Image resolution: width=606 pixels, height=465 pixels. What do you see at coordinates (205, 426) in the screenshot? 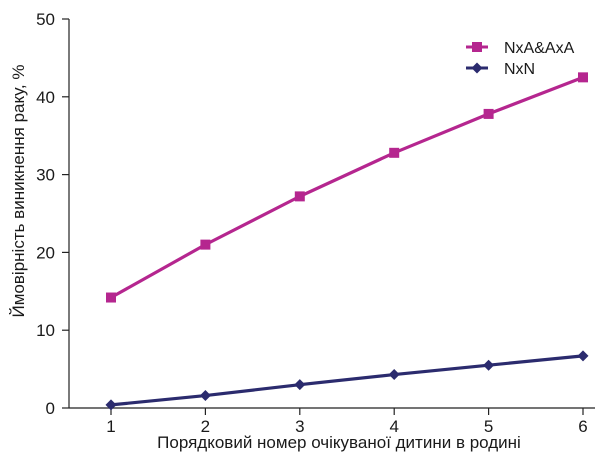
I see `x-tick-label: 2` at bounding box center [205, 426].